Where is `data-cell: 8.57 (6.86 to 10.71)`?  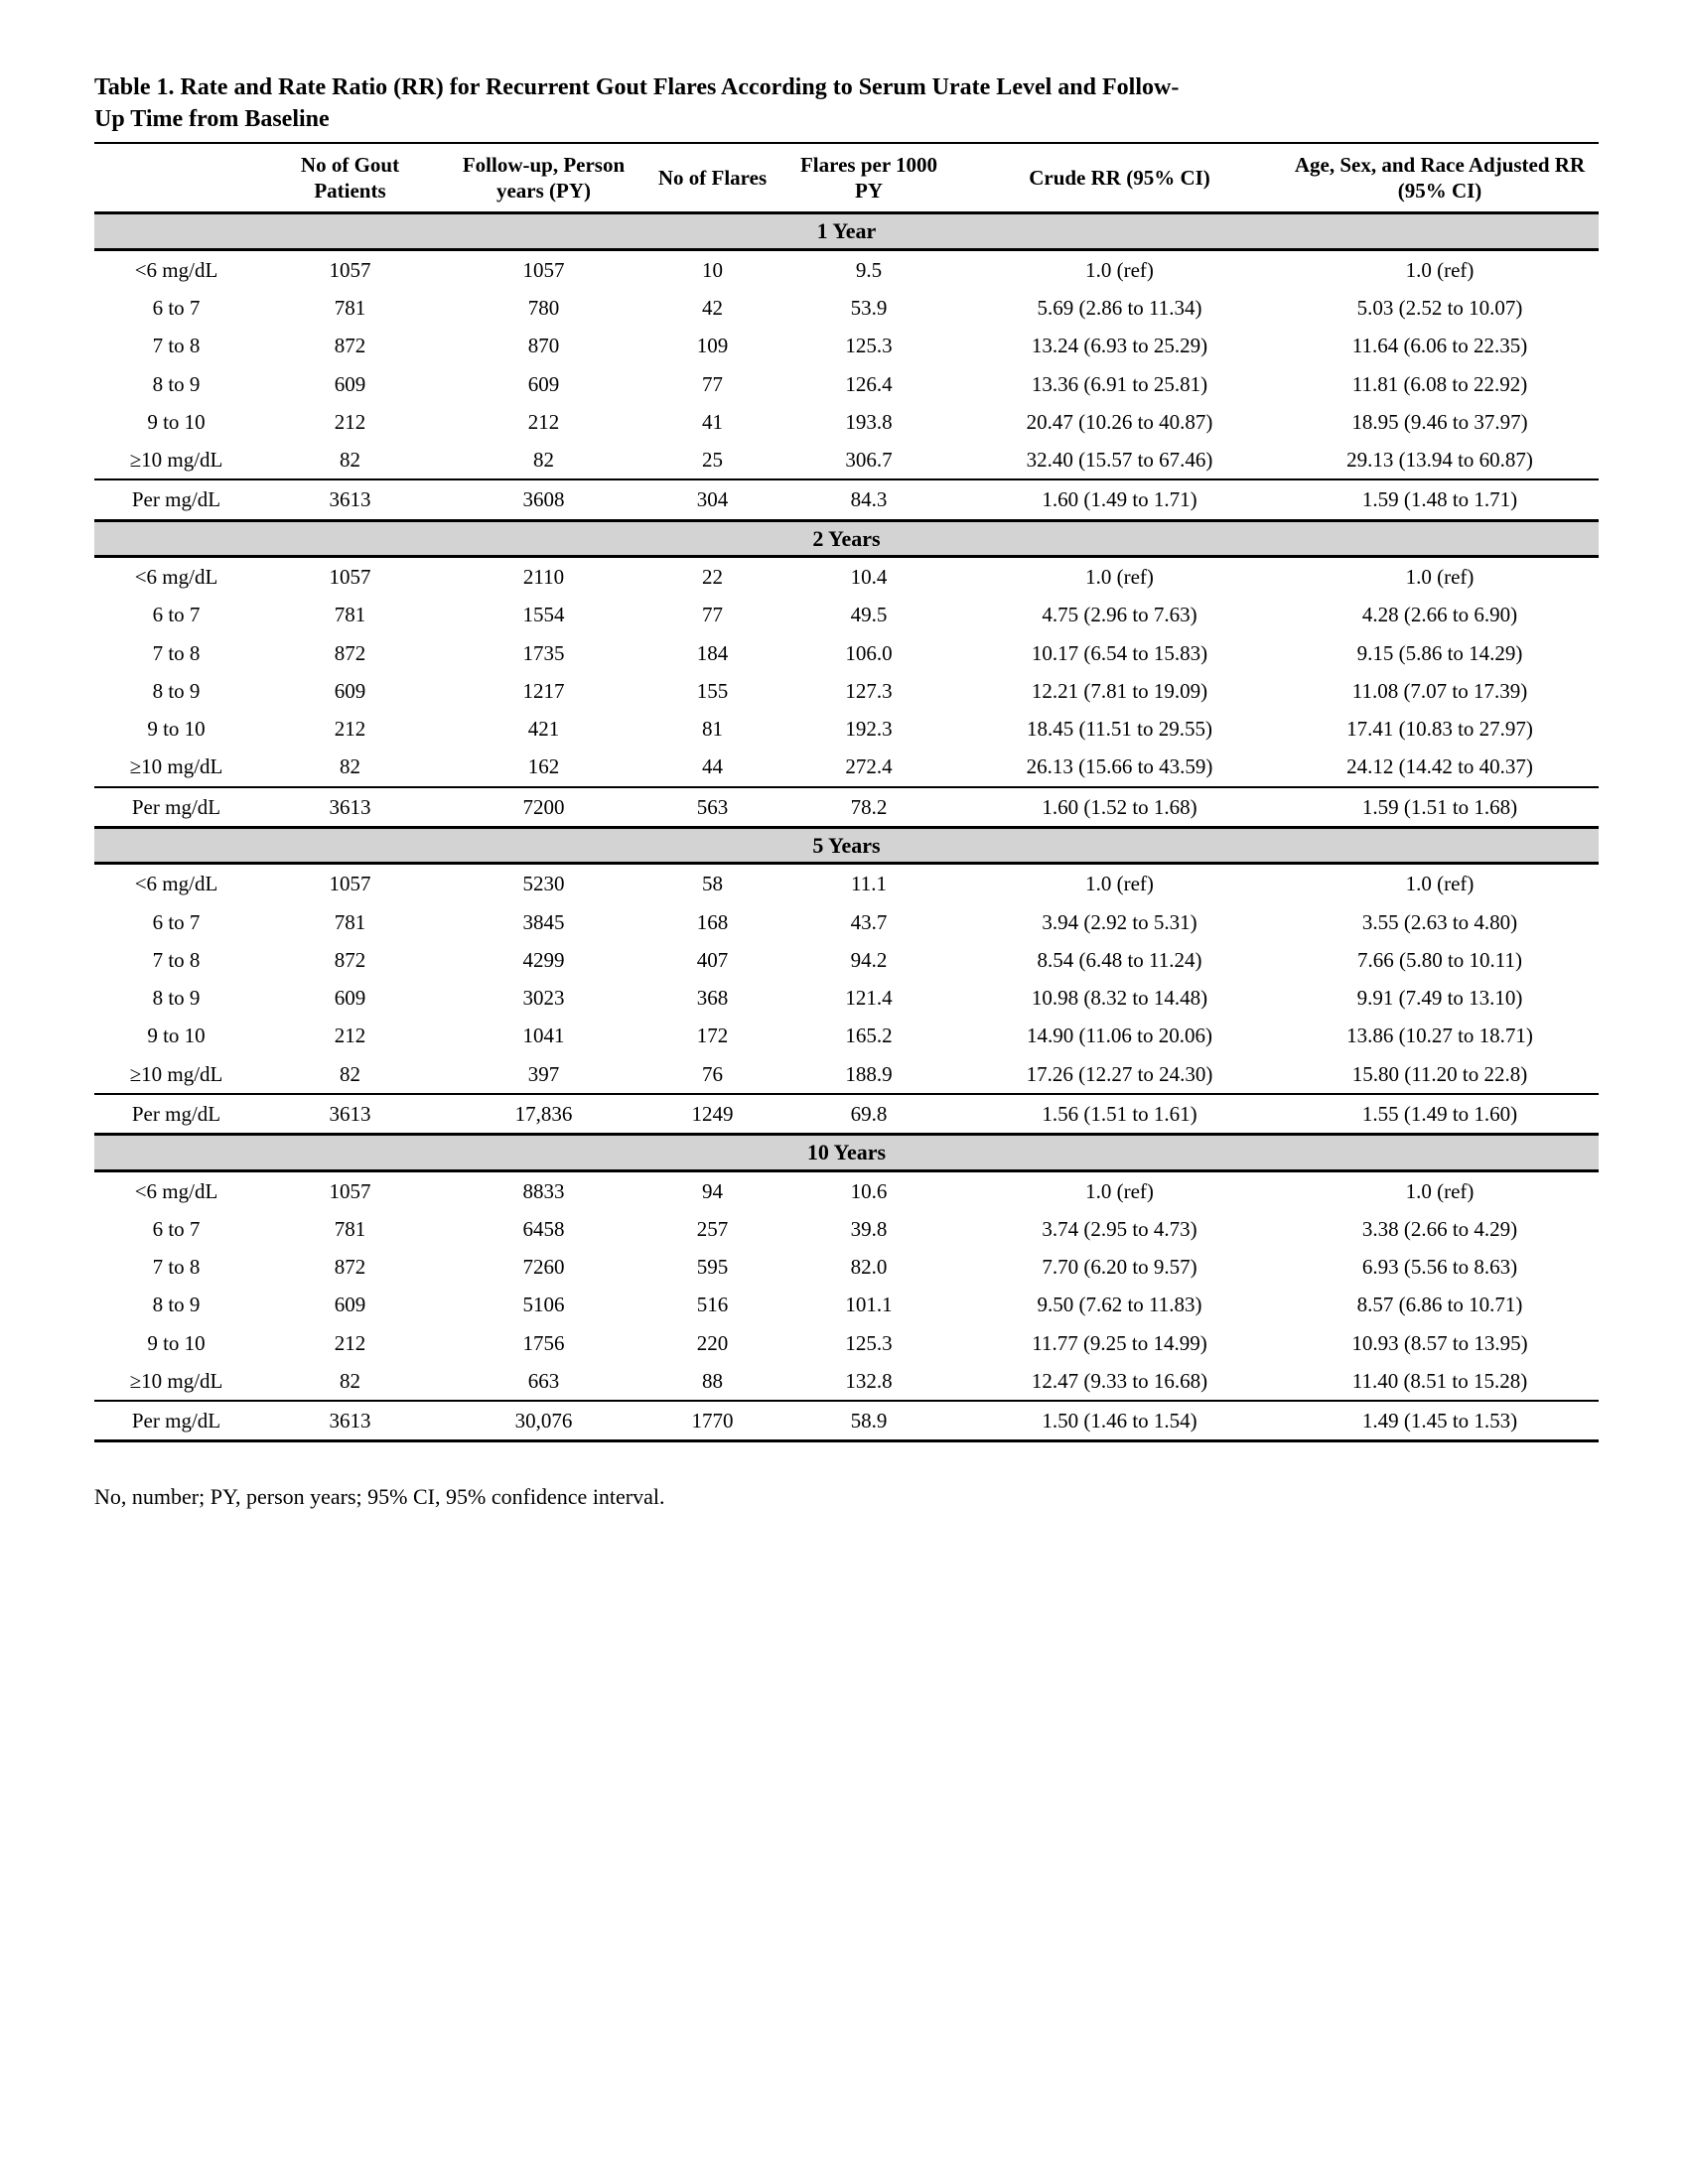 data-cell: 8.57 (6.86 to 10.71) is located at coordinates (1439, 1305).